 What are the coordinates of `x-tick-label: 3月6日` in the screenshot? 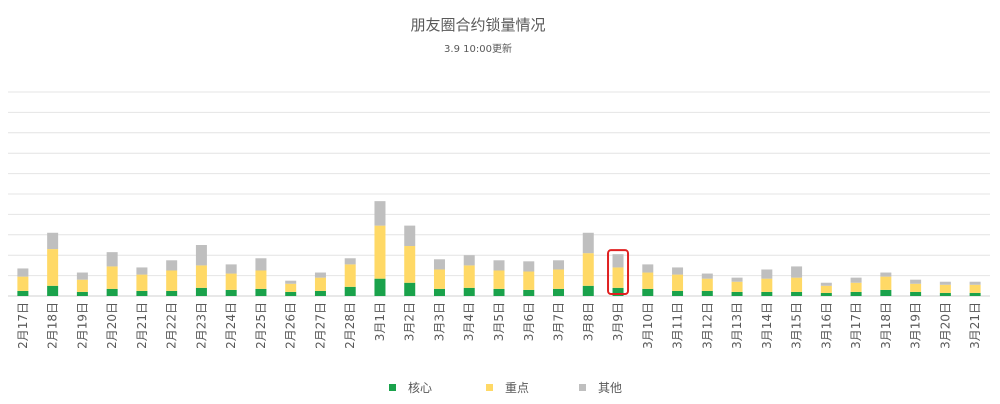 It's located at (529, 321).